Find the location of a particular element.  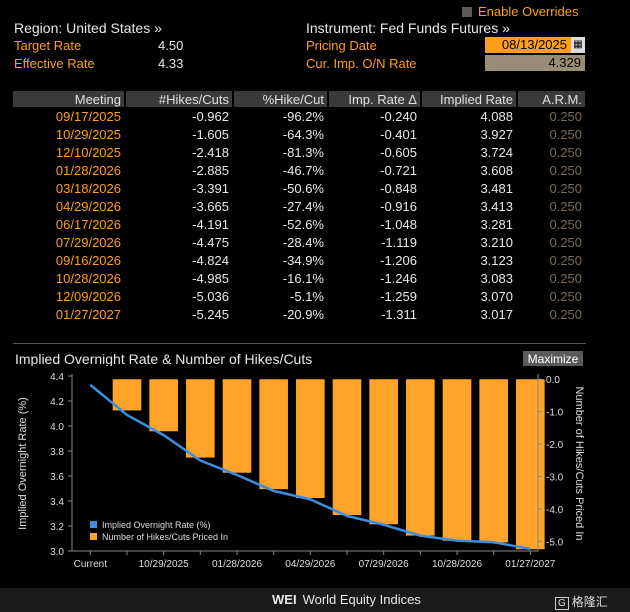

hikes-cuts-value: -2.418 is located at coordinates (179, 152).